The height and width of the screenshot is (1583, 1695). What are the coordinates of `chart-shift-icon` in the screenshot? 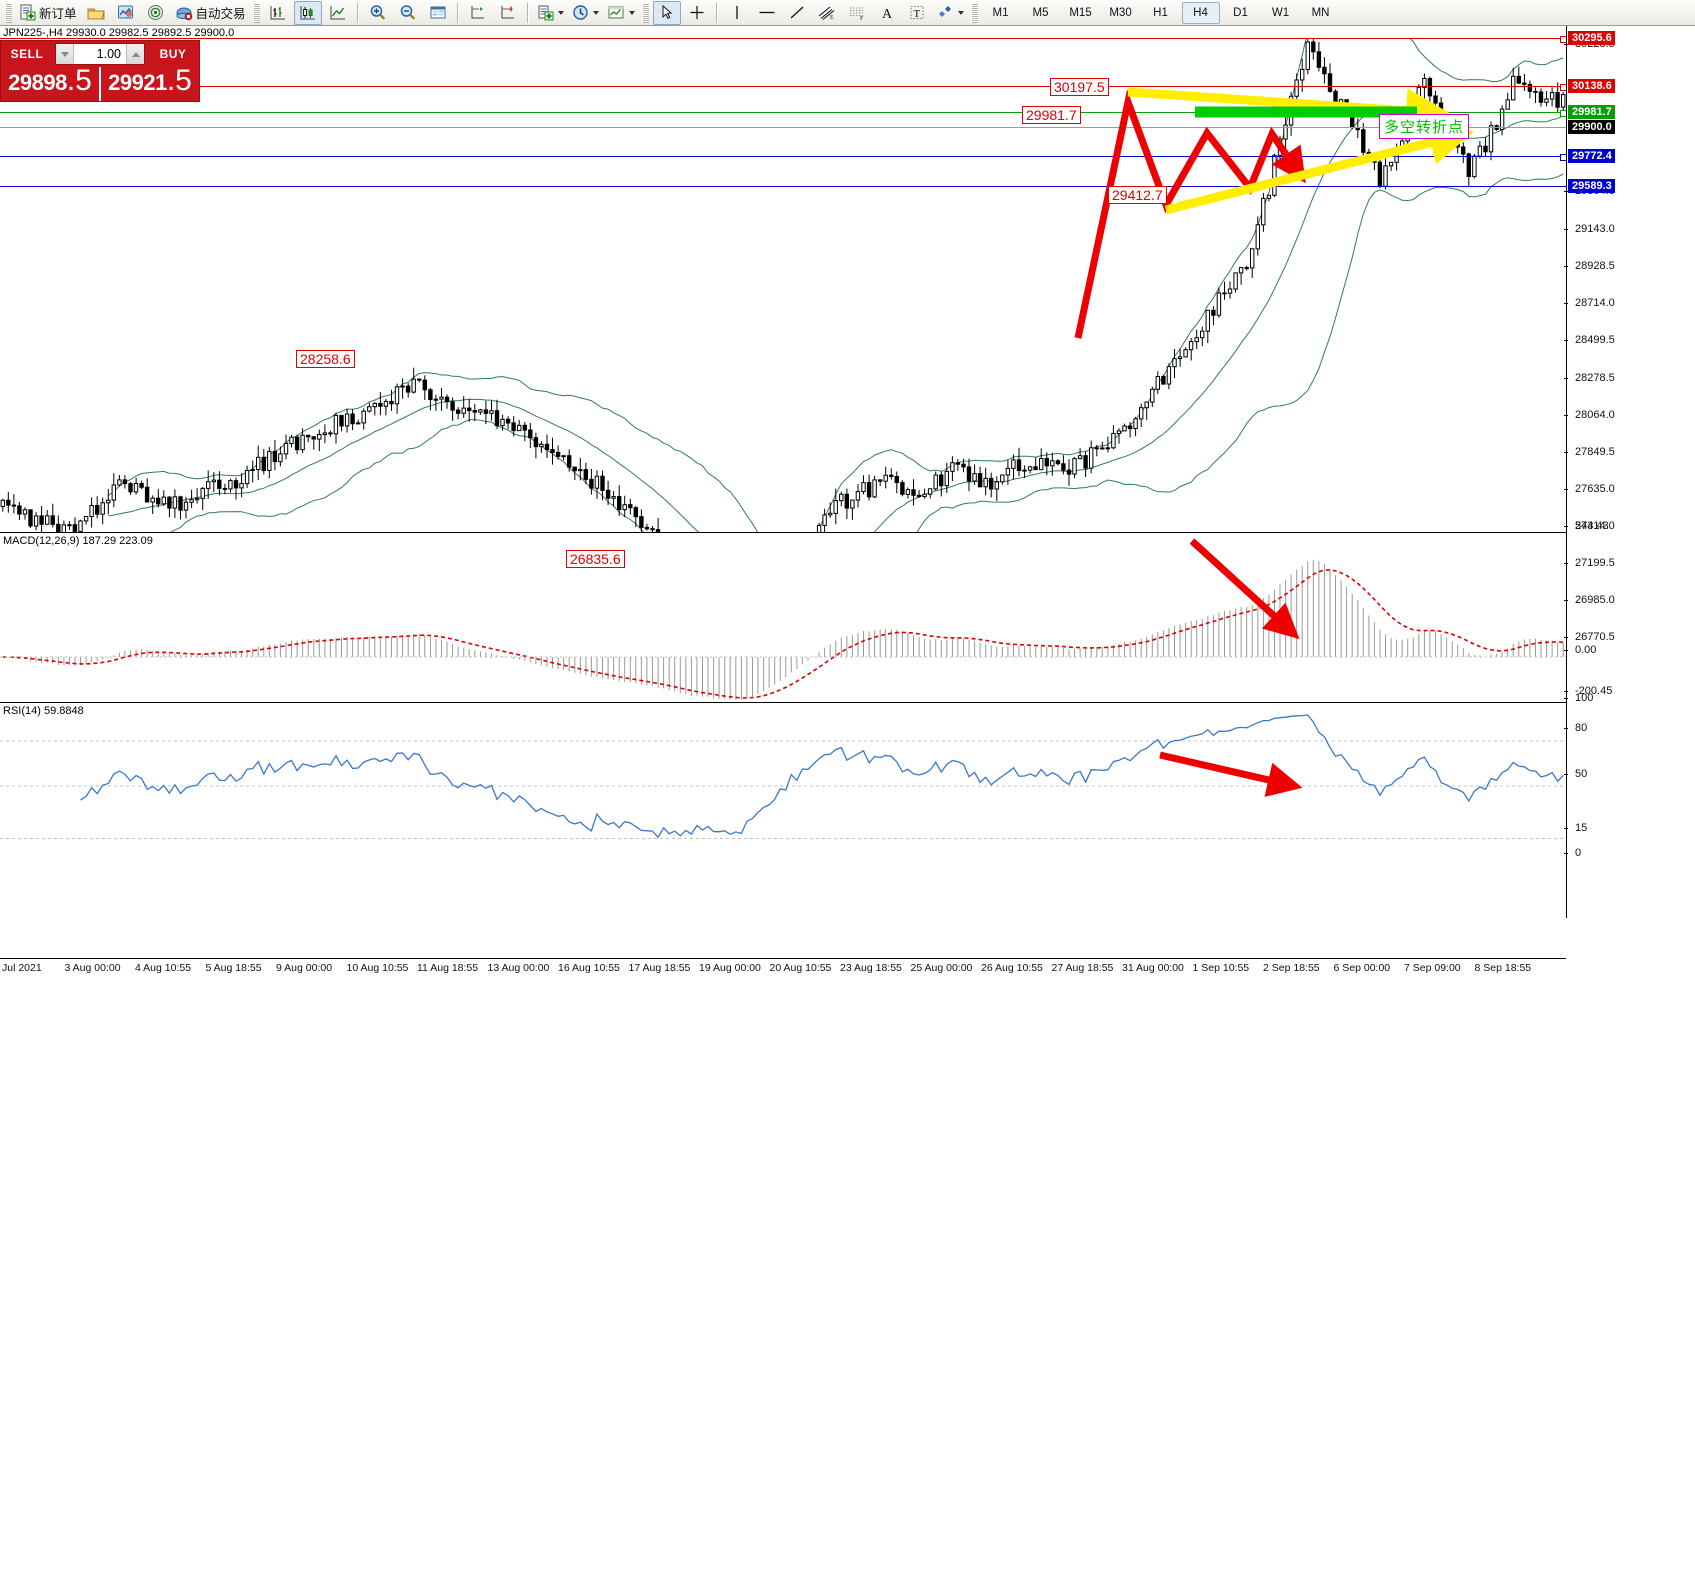 It's located at (507, 12).